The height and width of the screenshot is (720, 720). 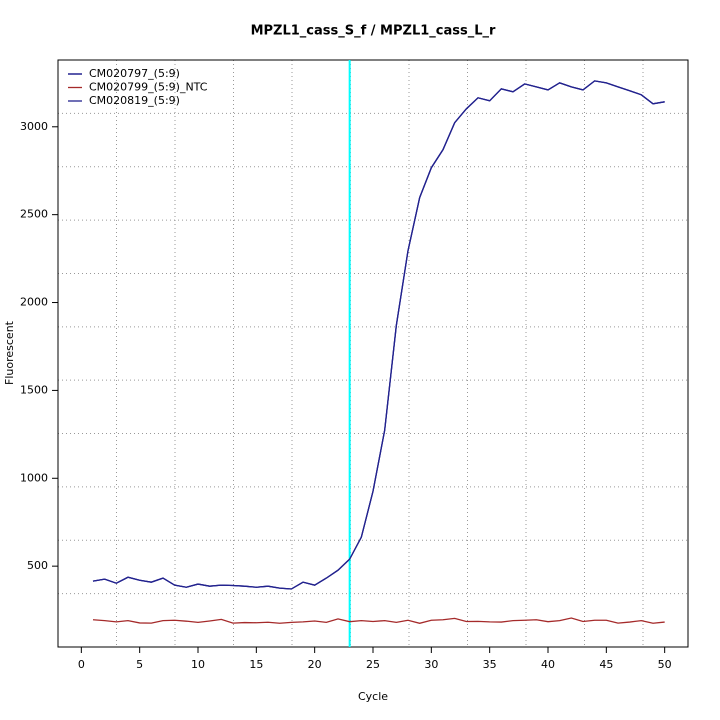 What do you see at coordinates (665, 664) in the screenshot?
I see `x-tick-label: 50` at bounding box center [665, 664].